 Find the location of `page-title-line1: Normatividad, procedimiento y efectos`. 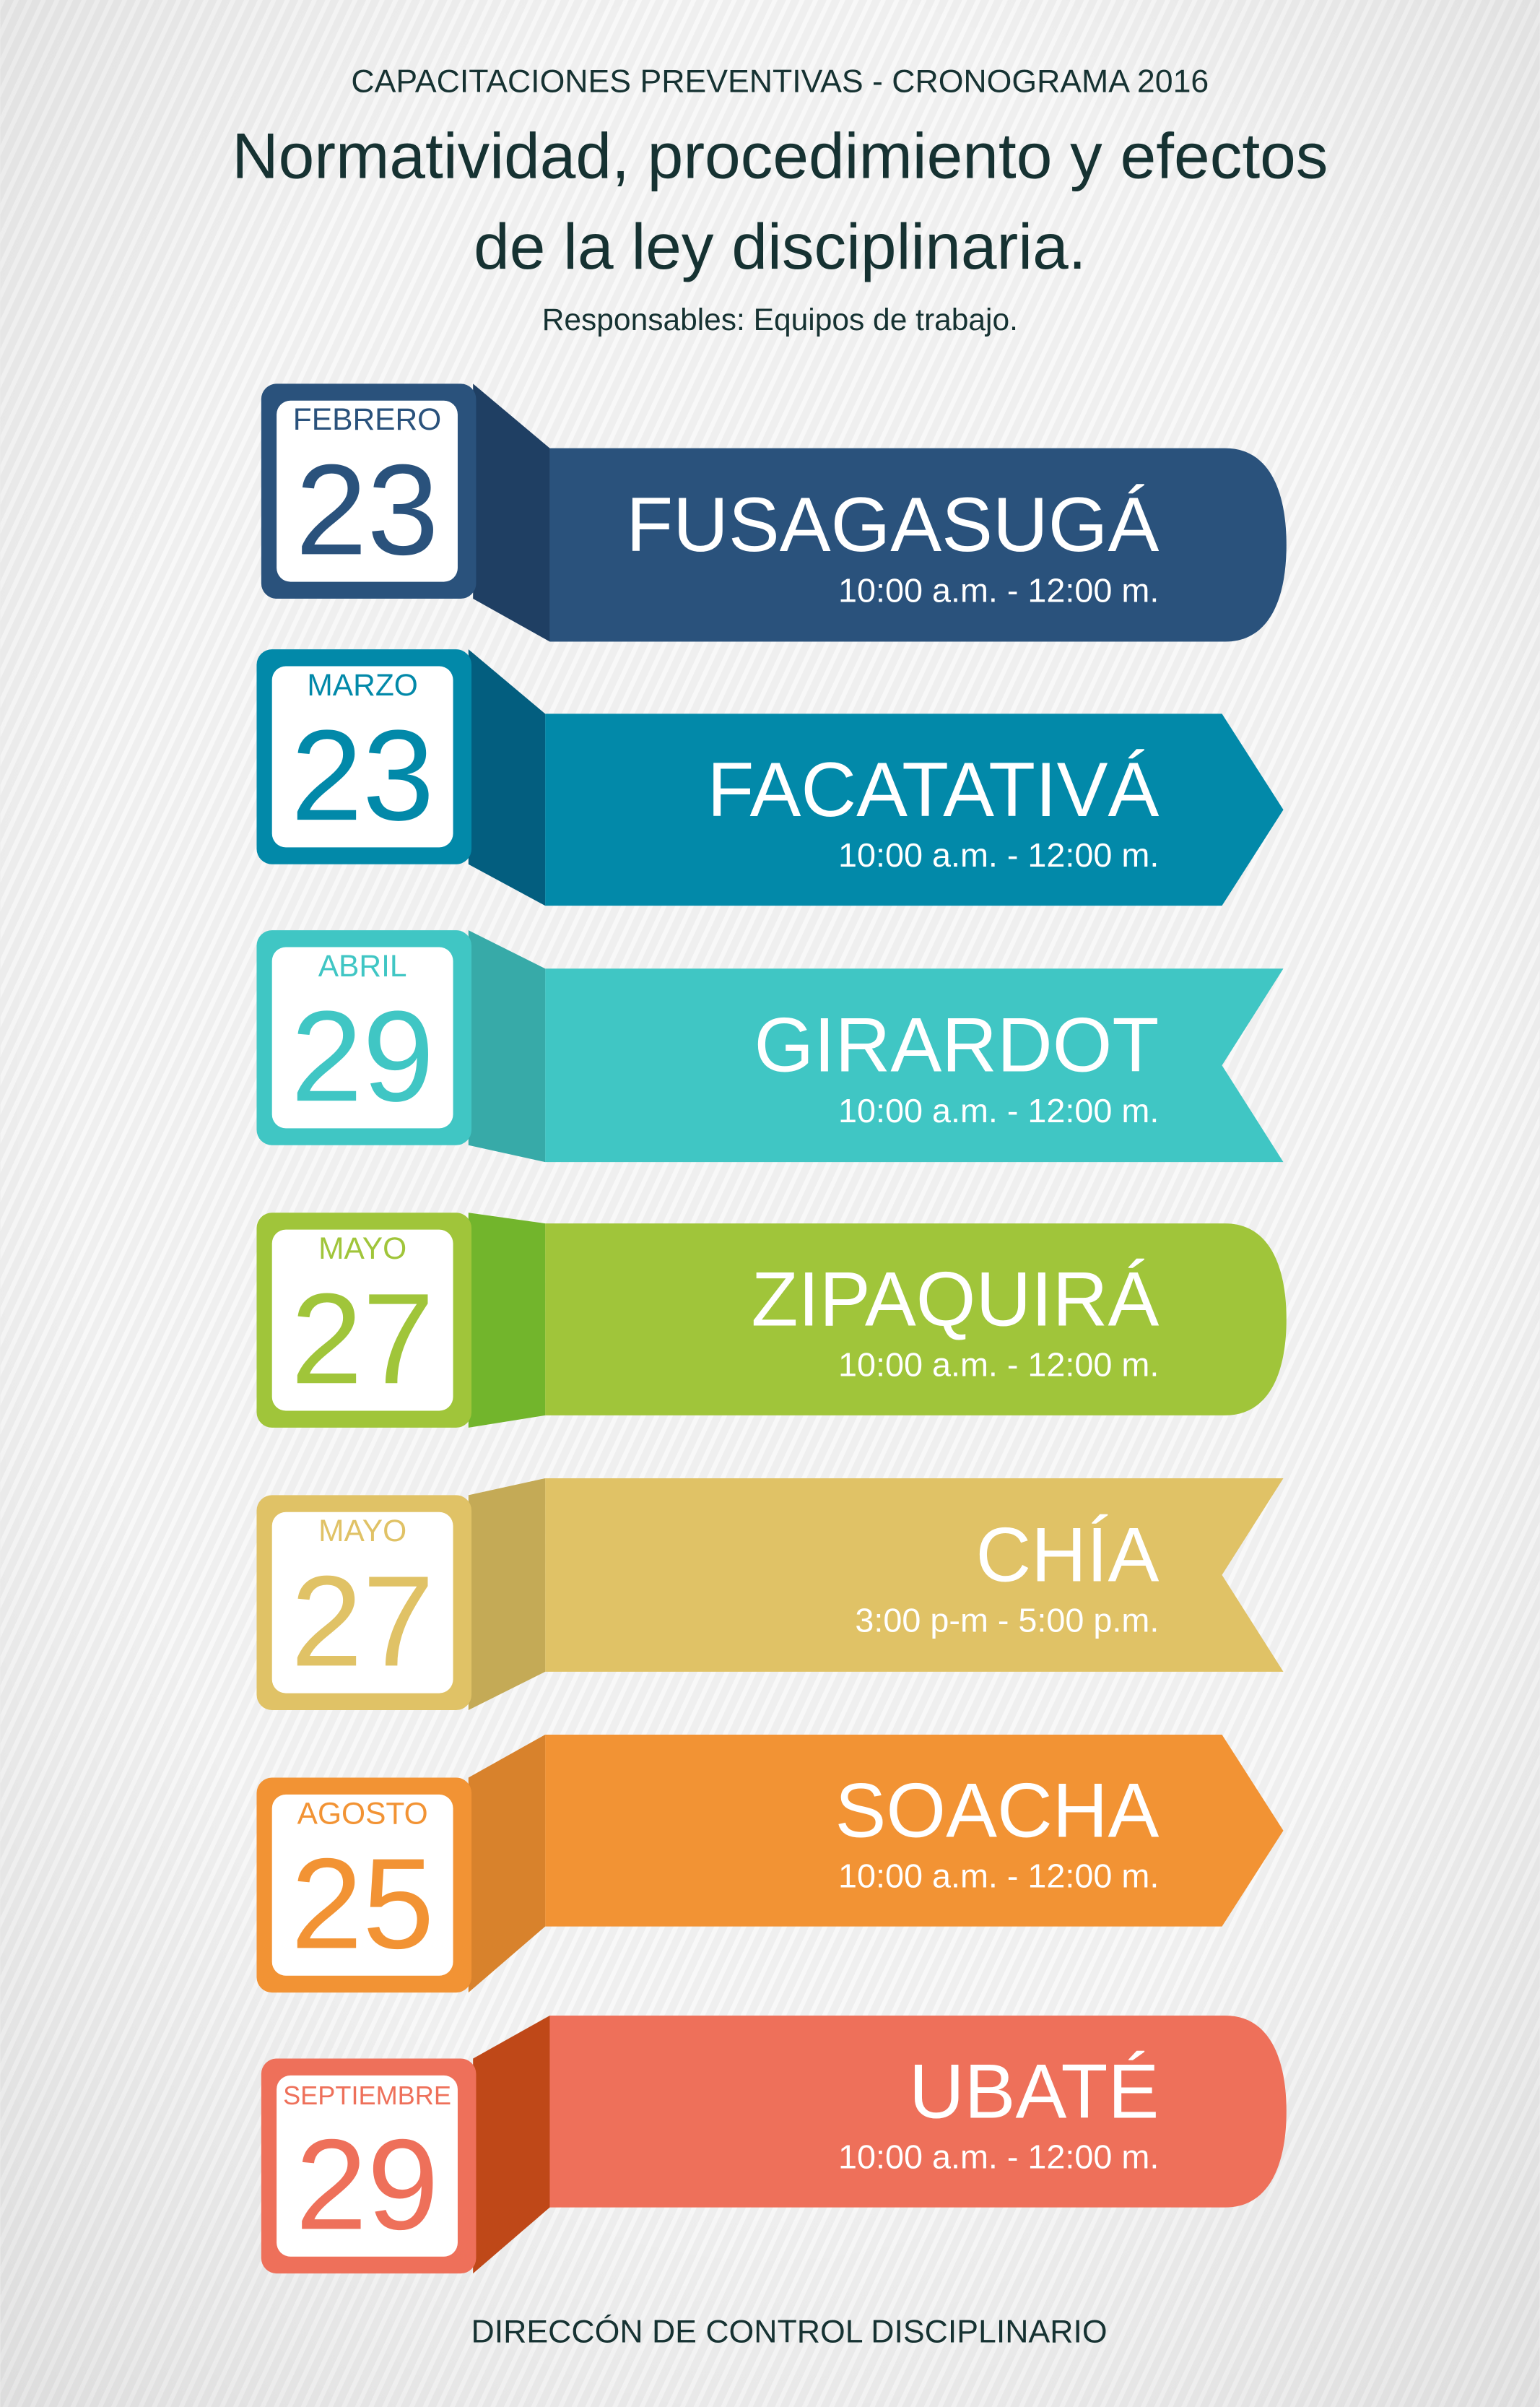

page-title-line1: Normatividad, procedimiento y efectos is located at coordinates (780, 156).